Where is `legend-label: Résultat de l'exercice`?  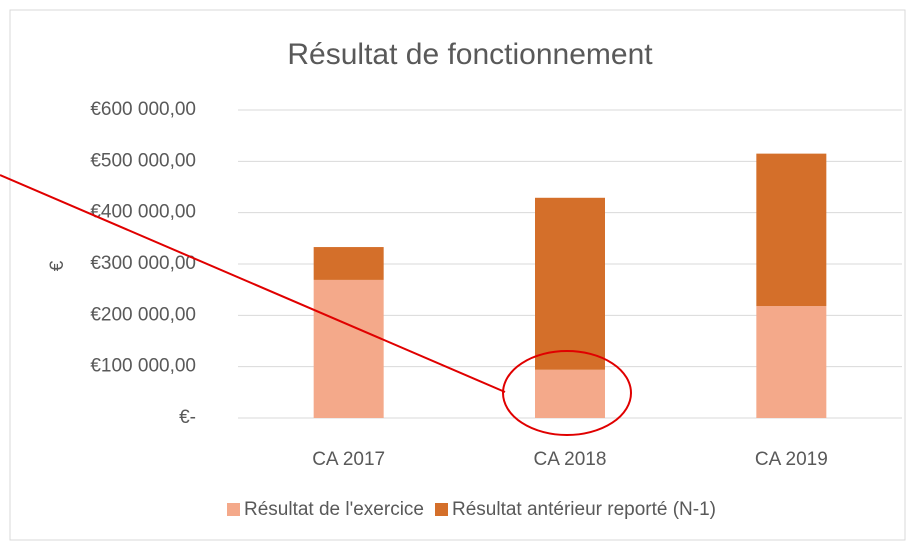 legend-label: Résultat de l'exercice is located at coordinates (334, 509).